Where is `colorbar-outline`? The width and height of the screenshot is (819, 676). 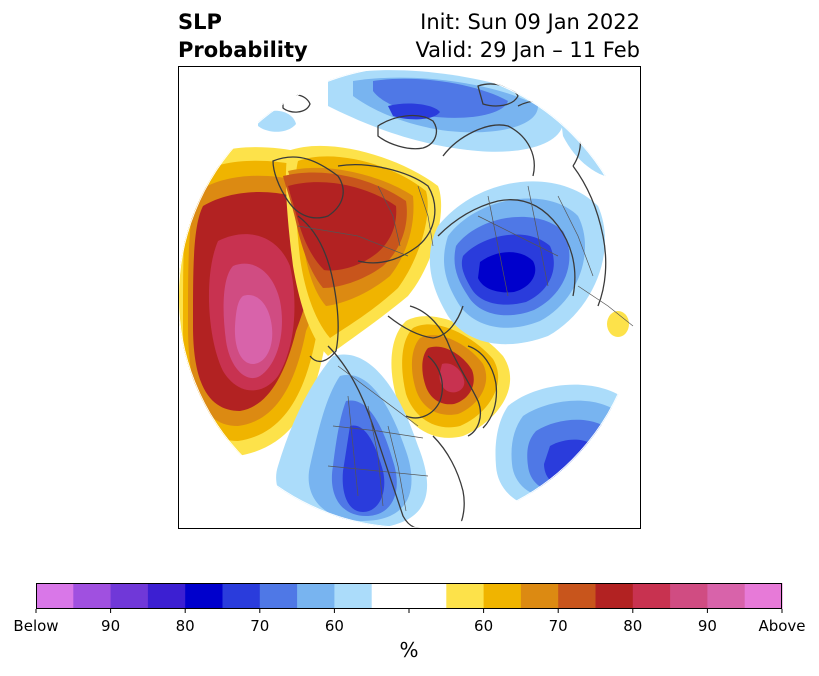 colorbar-outline is located at coordinates (409, 596).